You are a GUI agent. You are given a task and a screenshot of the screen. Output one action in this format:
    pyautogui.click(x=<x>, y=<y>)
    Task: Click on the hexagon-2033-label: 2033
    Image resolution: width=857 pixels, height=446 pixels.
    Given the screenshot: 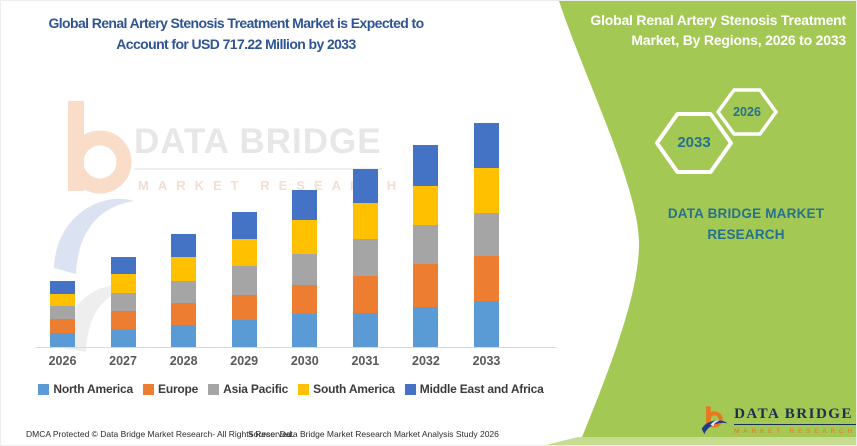 What is the action you would take?
    pyautogui.click(x=694, y=142)
    